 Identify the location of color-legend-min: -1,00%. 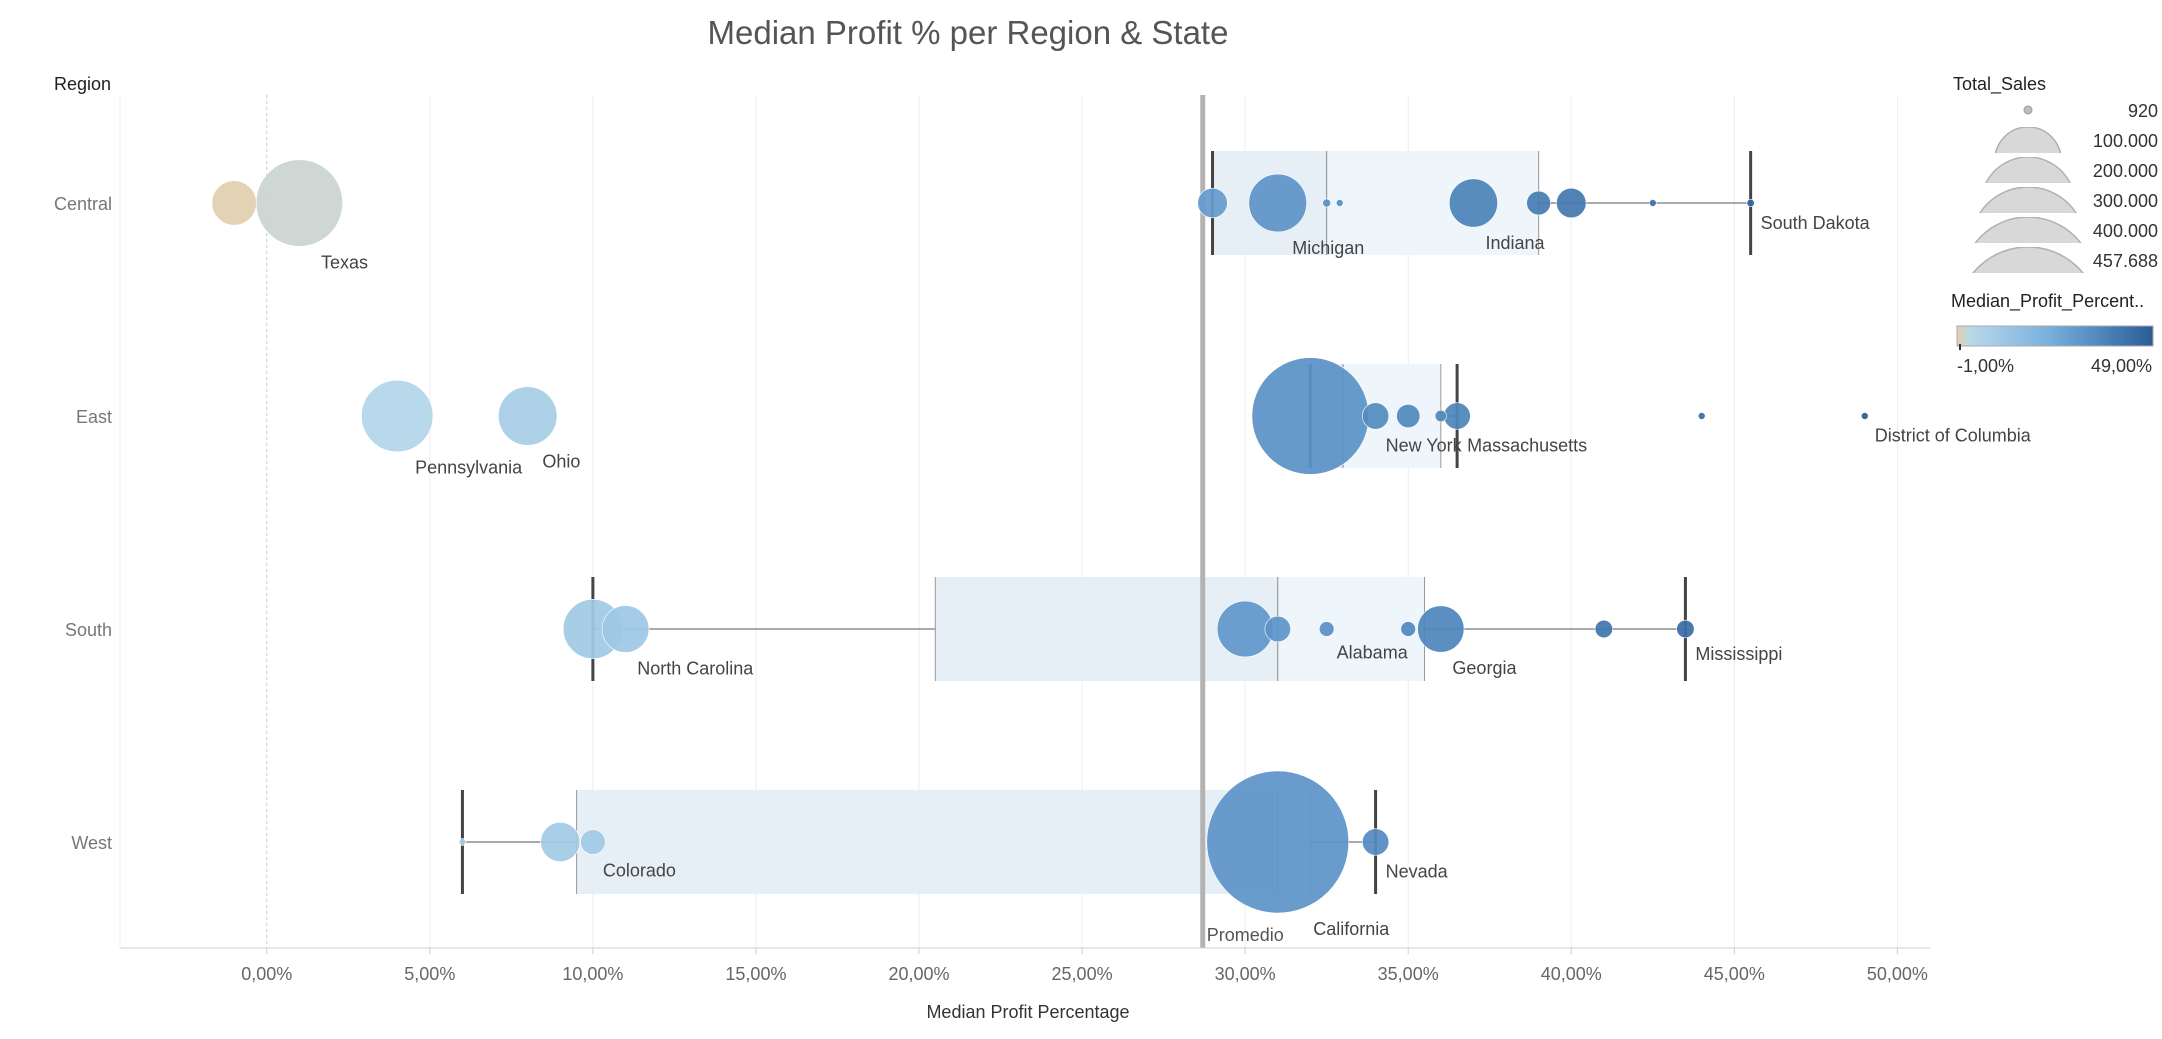
(1985, 366).